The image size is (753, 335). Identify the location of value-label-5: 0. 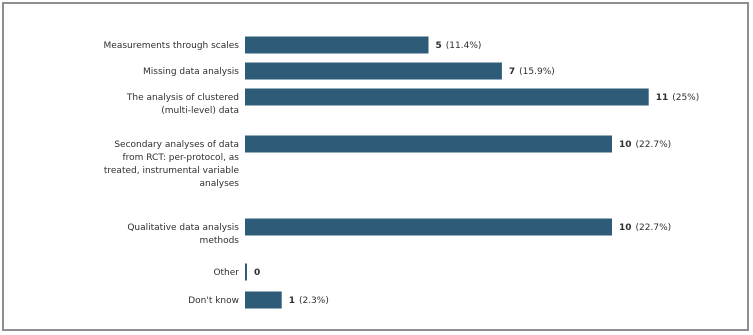
(257, 273).